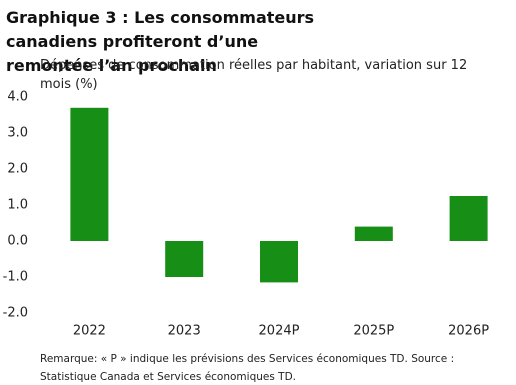 The width and height of the screenshot is (516, 385). I want to click on y-tick-label: 1.0, so click(17, 205).